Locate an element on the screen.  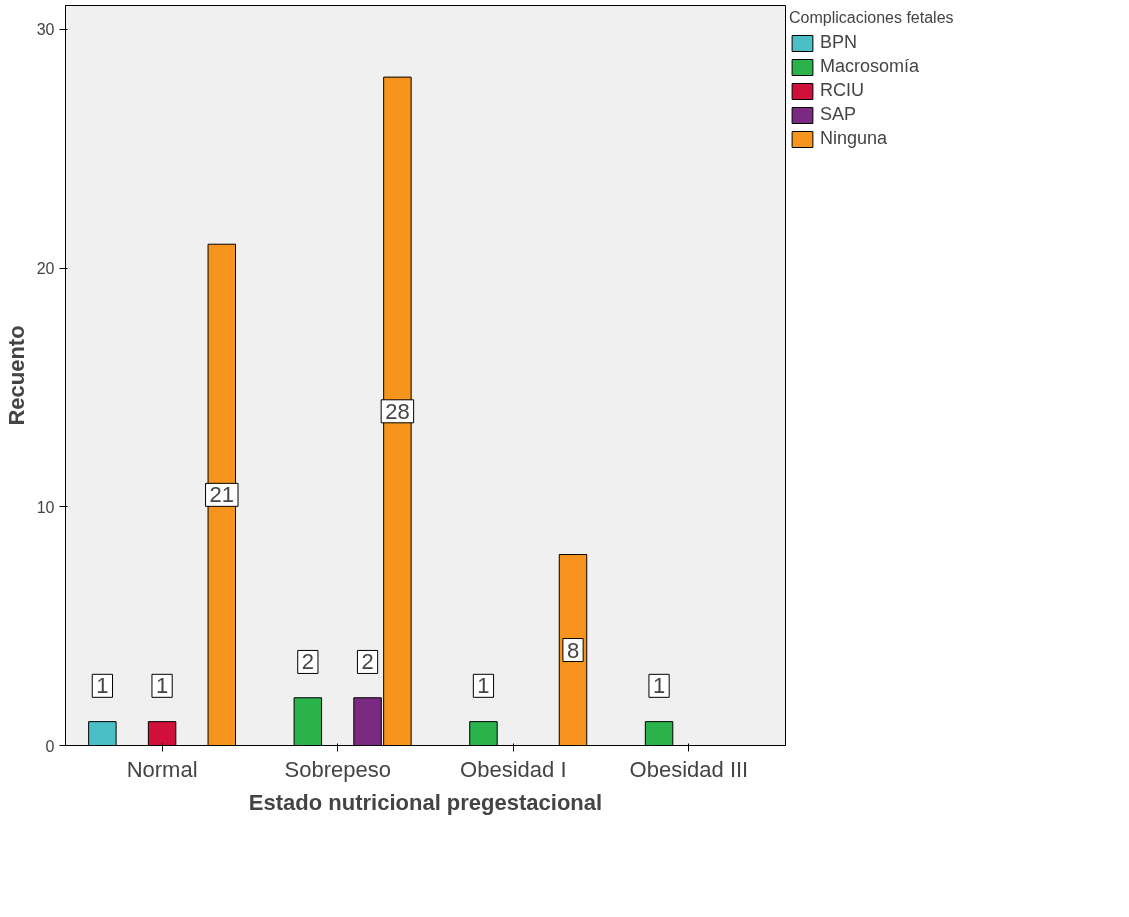
data-label: 21 is located at coordinates (222, 495).